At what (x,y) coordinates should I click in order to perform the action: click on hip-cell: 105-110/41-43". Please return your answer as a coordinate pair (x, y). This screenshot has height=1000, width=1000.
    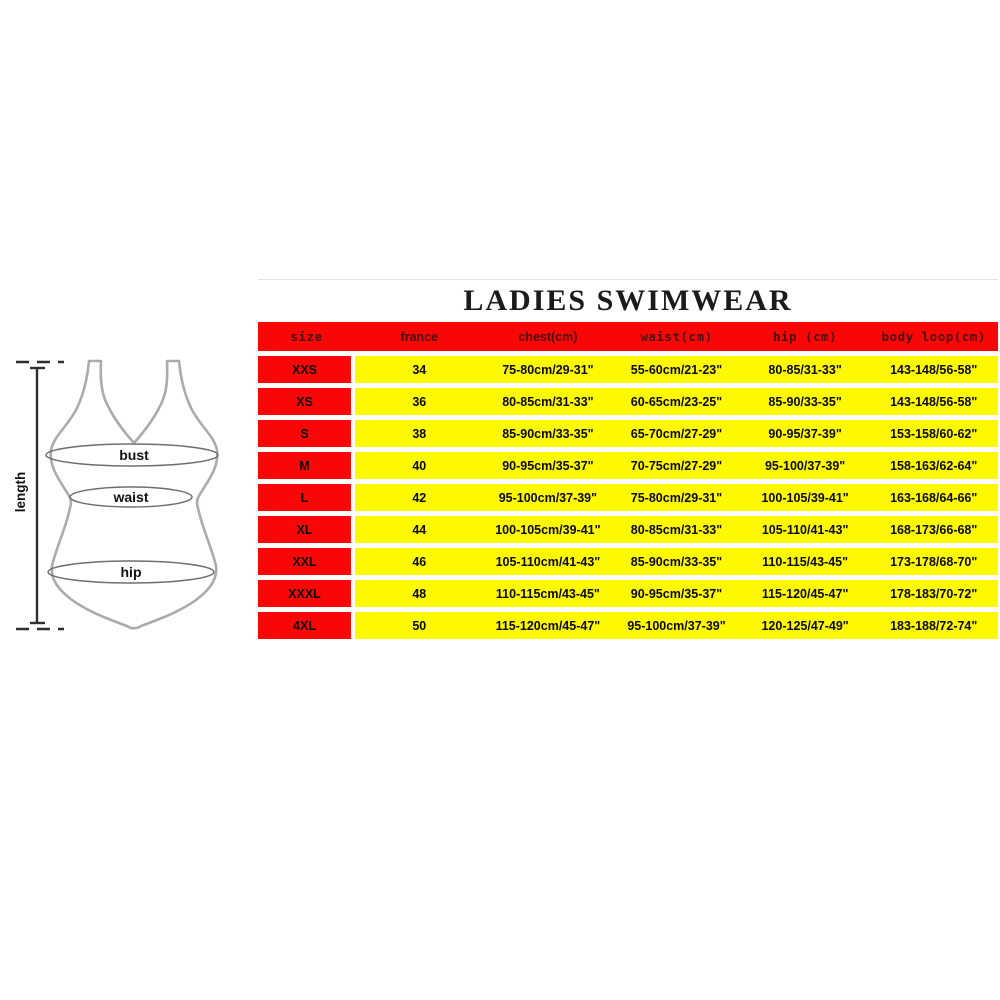
    Looking at the image, I should click on (805, 529).